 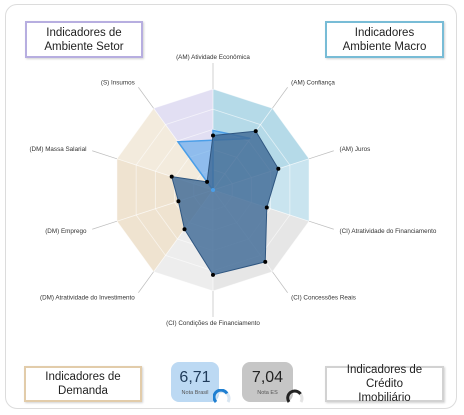 What do you see at coordinates (213, 190) in the screenshot?
I see `center-point` at bounding box center [213, 190].